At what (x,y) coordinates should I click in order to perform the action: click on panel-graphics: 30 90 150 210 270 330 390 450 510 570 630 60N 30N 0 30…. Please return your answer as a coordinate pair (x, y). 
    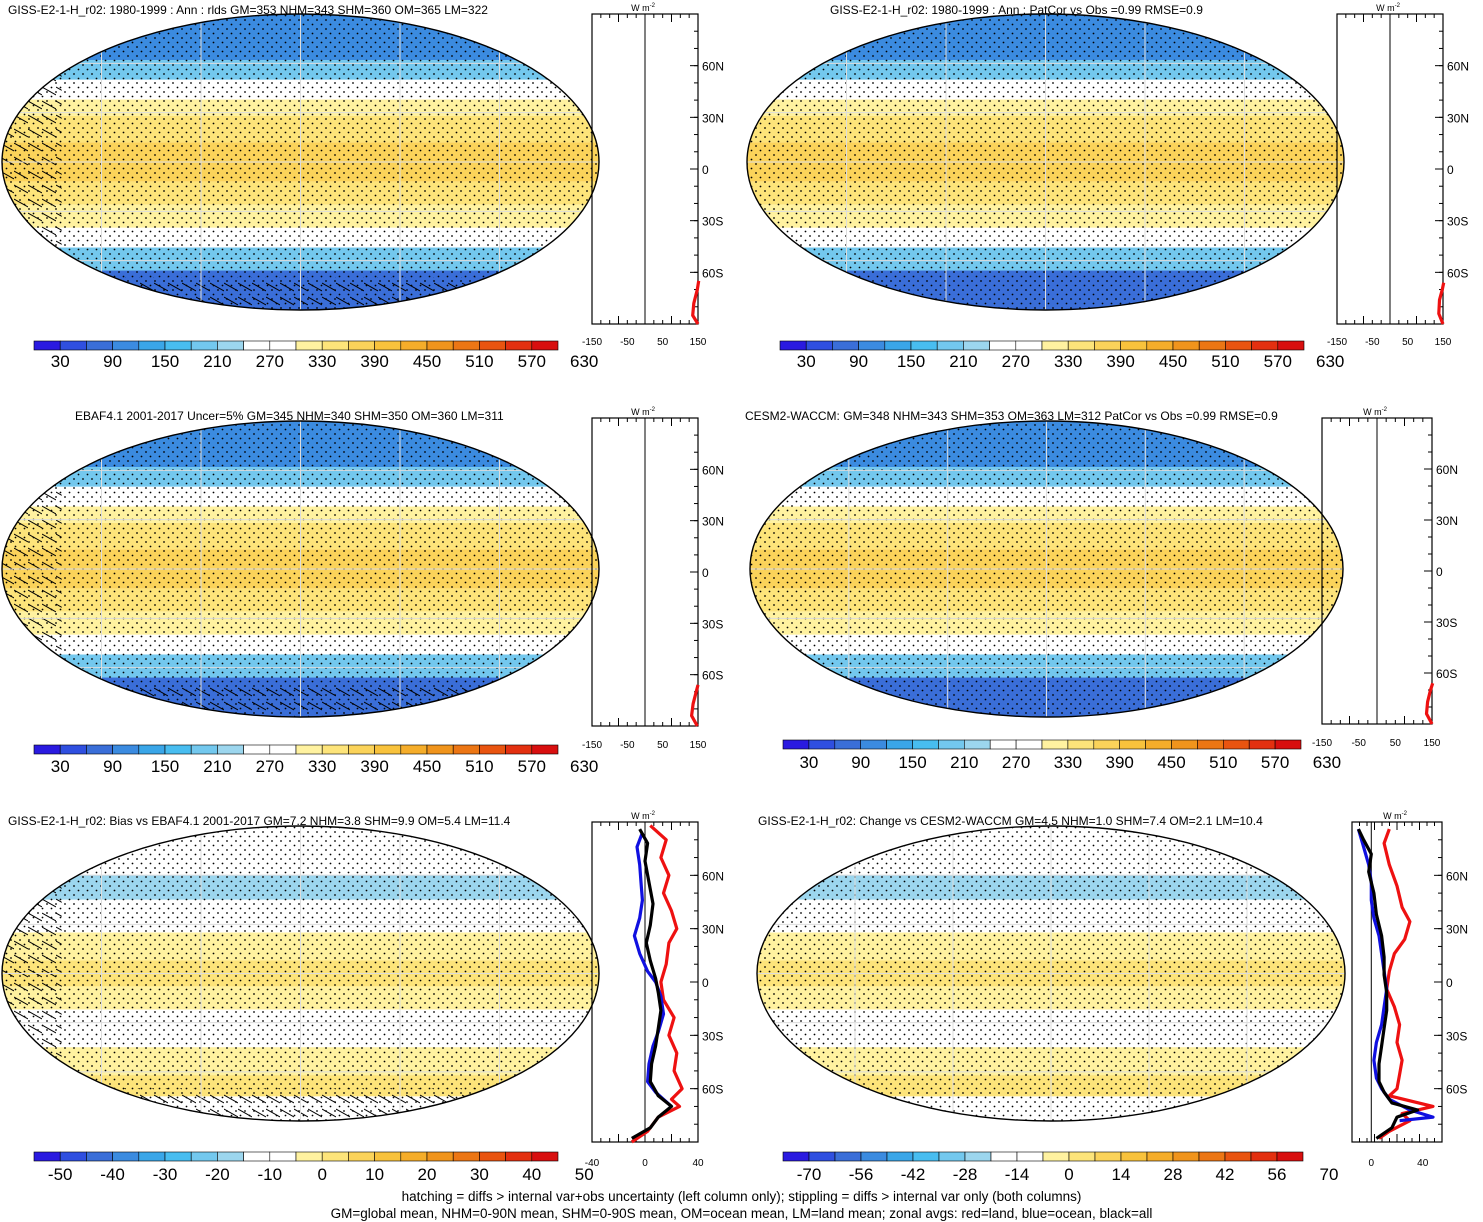
    Looking at the image, I should click on (1103, 589).